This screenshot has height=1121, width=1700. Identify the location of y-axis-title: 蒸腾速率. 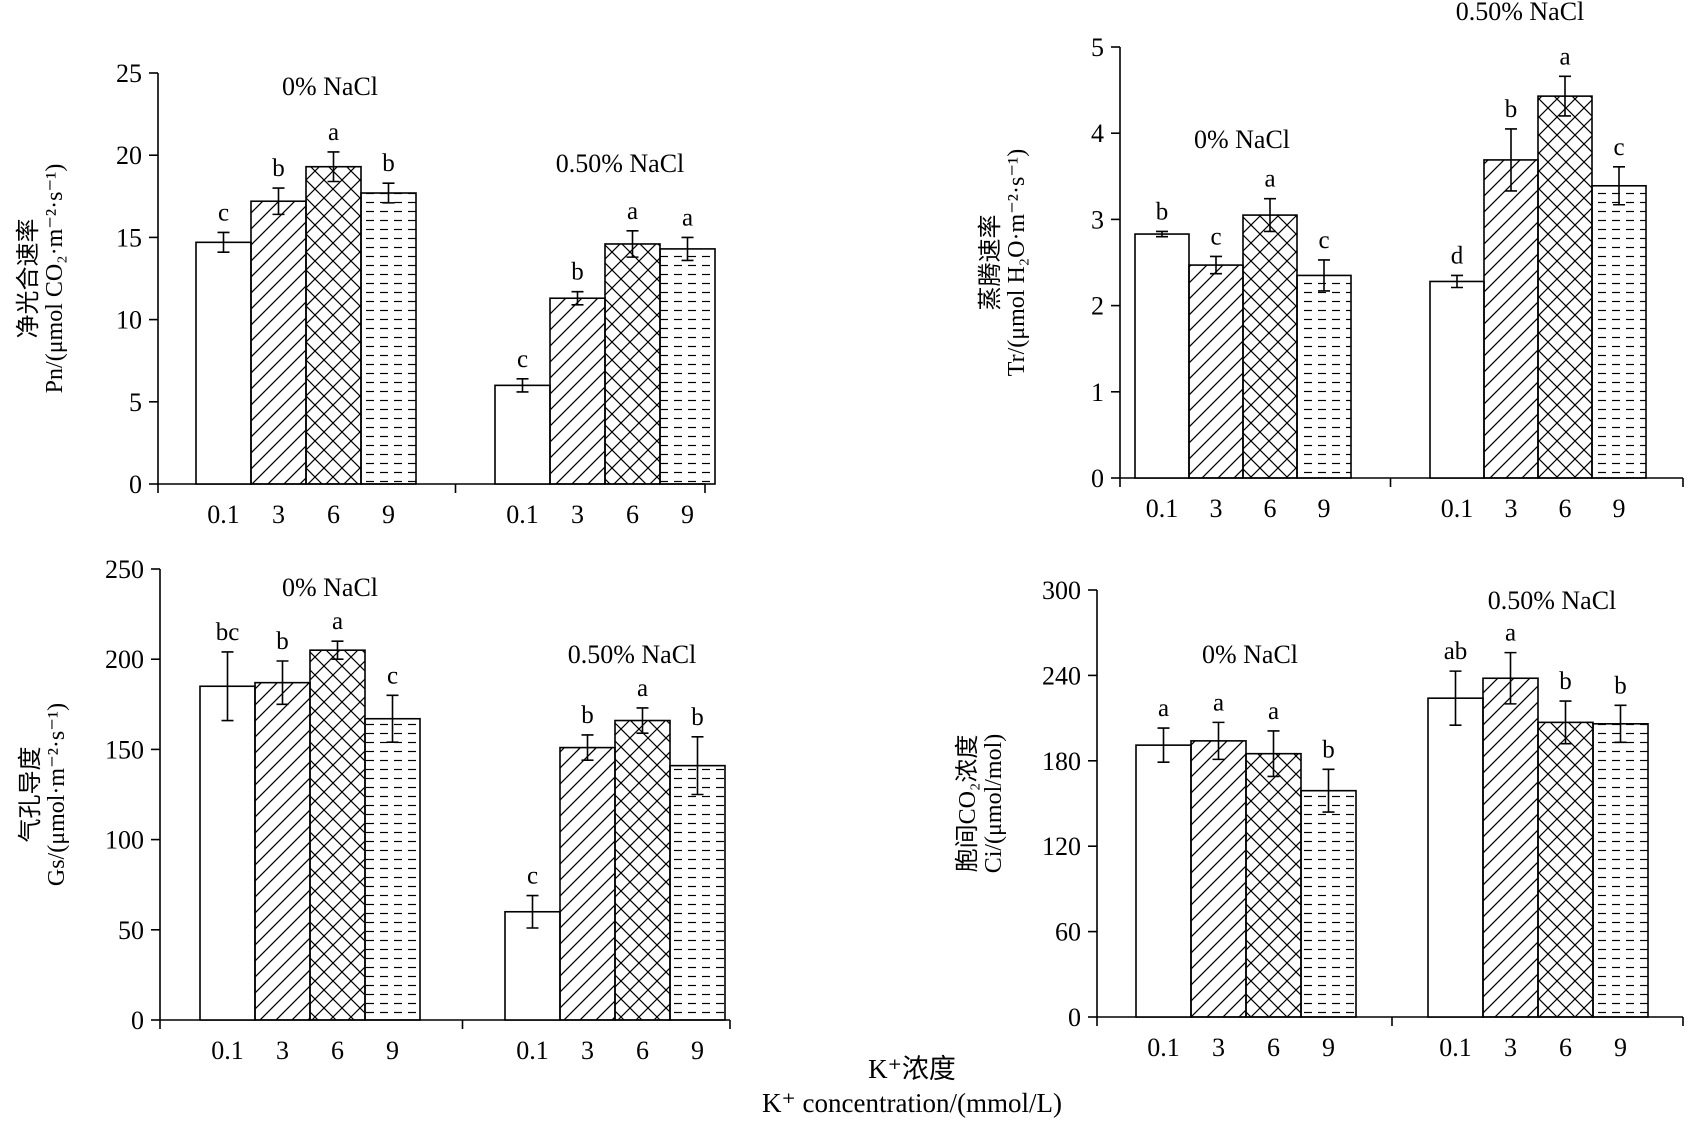
(990, 263).